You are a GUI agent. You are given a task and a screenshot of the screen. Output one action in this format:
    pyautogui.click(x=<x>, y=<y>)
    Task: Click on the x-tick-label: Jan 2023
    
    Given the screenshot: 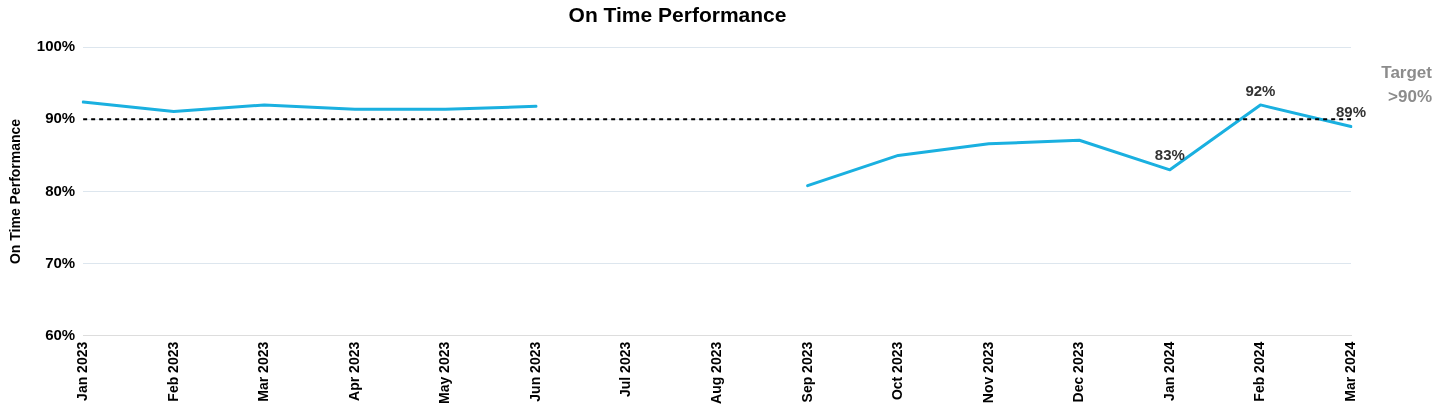 What is the action you would take?
    pyautogui.click(x=82, y=371)
    